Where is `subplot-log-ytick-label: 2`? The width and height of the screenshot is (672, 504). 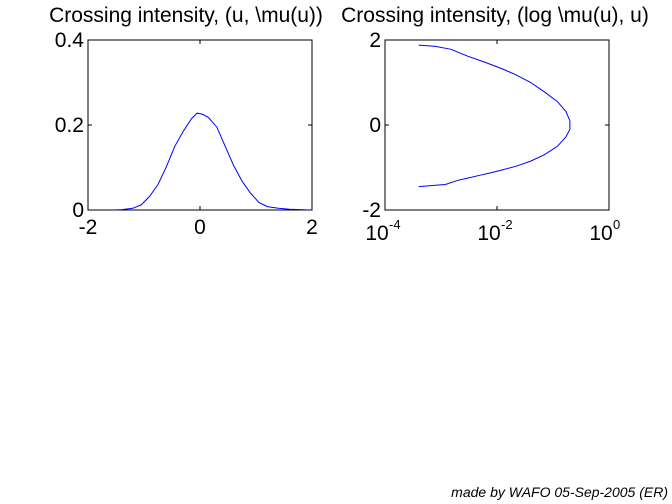
subplot-log-ytick-label: 2 is located at coordinates (375, 40).